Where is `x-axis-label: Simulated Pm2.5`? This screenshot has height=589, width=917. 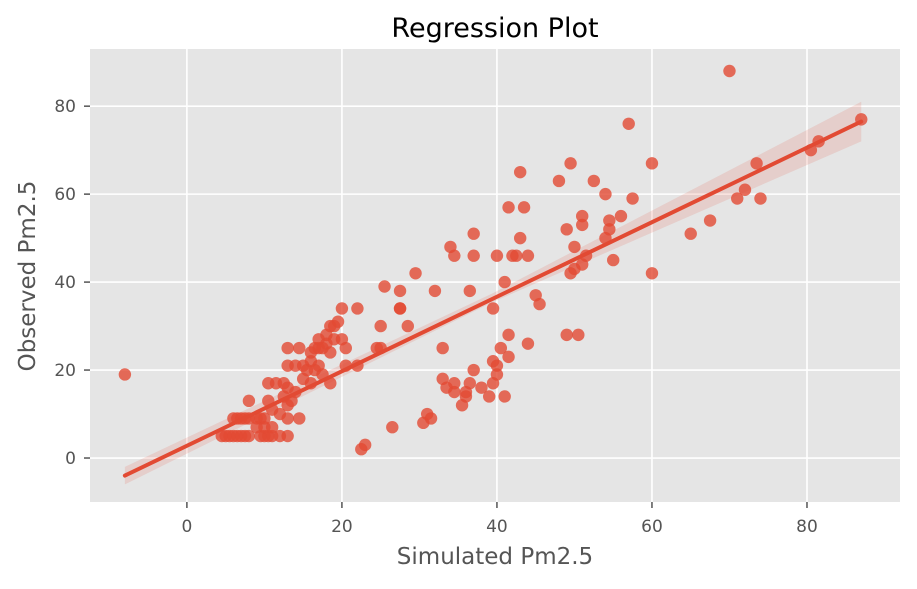 x-axis-label: Simulated Pm2.5 is located at coordinates (495, 557).